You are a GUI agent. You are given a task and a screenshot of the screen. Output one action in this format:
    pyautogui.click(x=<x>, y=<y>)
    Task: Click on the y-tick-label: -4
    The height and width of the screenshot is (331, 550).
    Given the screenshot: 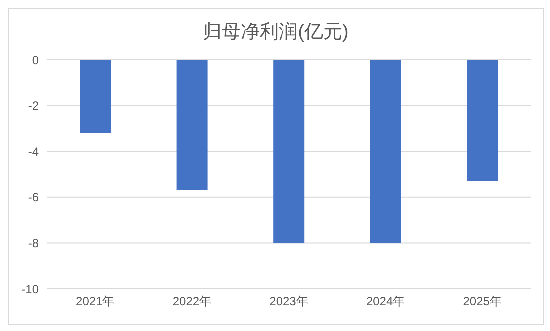 What is the action you would take?
    pyautogui.click(x=34, y=151)
    